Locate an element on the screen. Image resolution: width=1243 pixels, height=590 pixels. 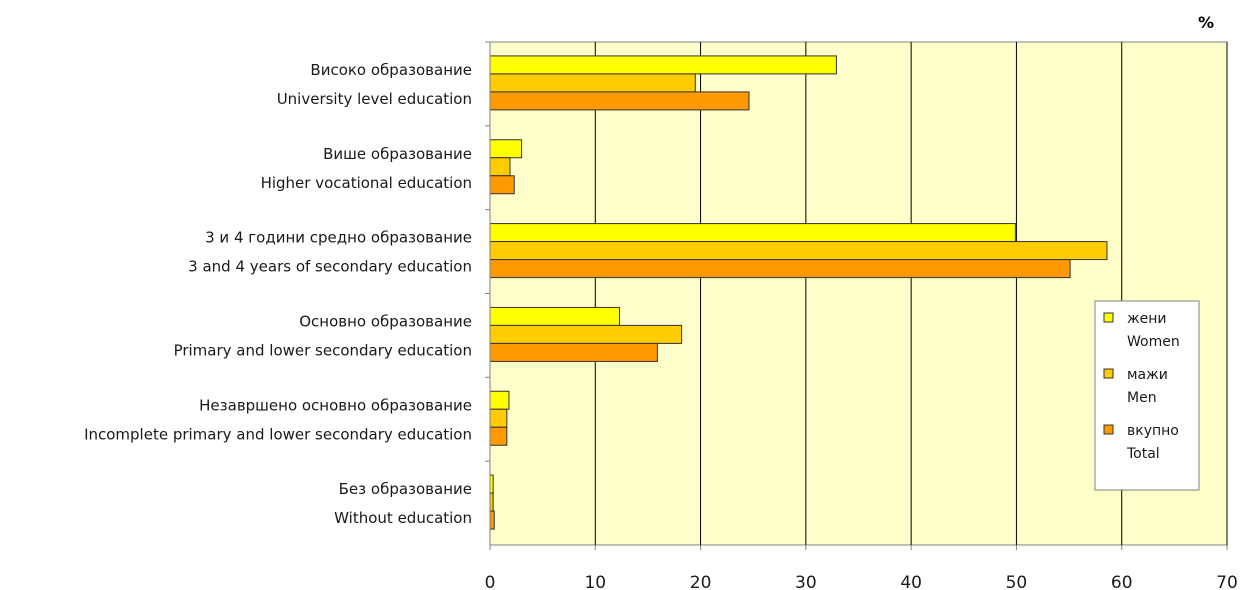
unit-label: % is located at coordinates (1206, 22).